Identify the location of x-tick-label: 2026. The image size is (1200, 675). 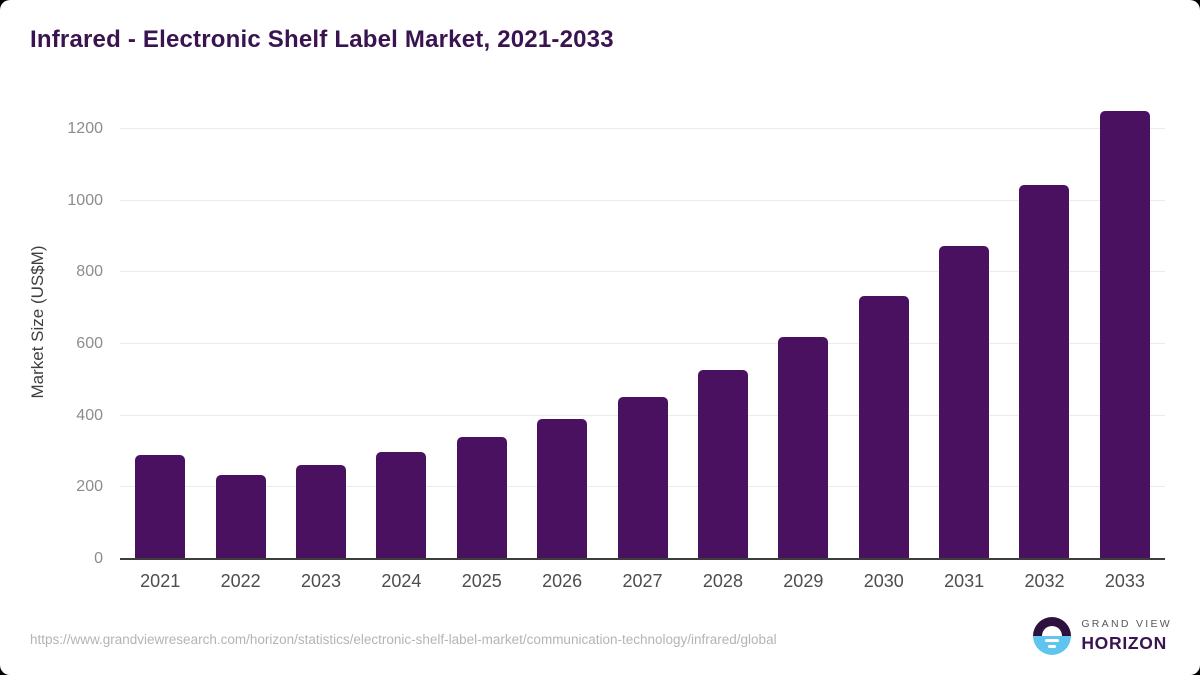
(562, 581).